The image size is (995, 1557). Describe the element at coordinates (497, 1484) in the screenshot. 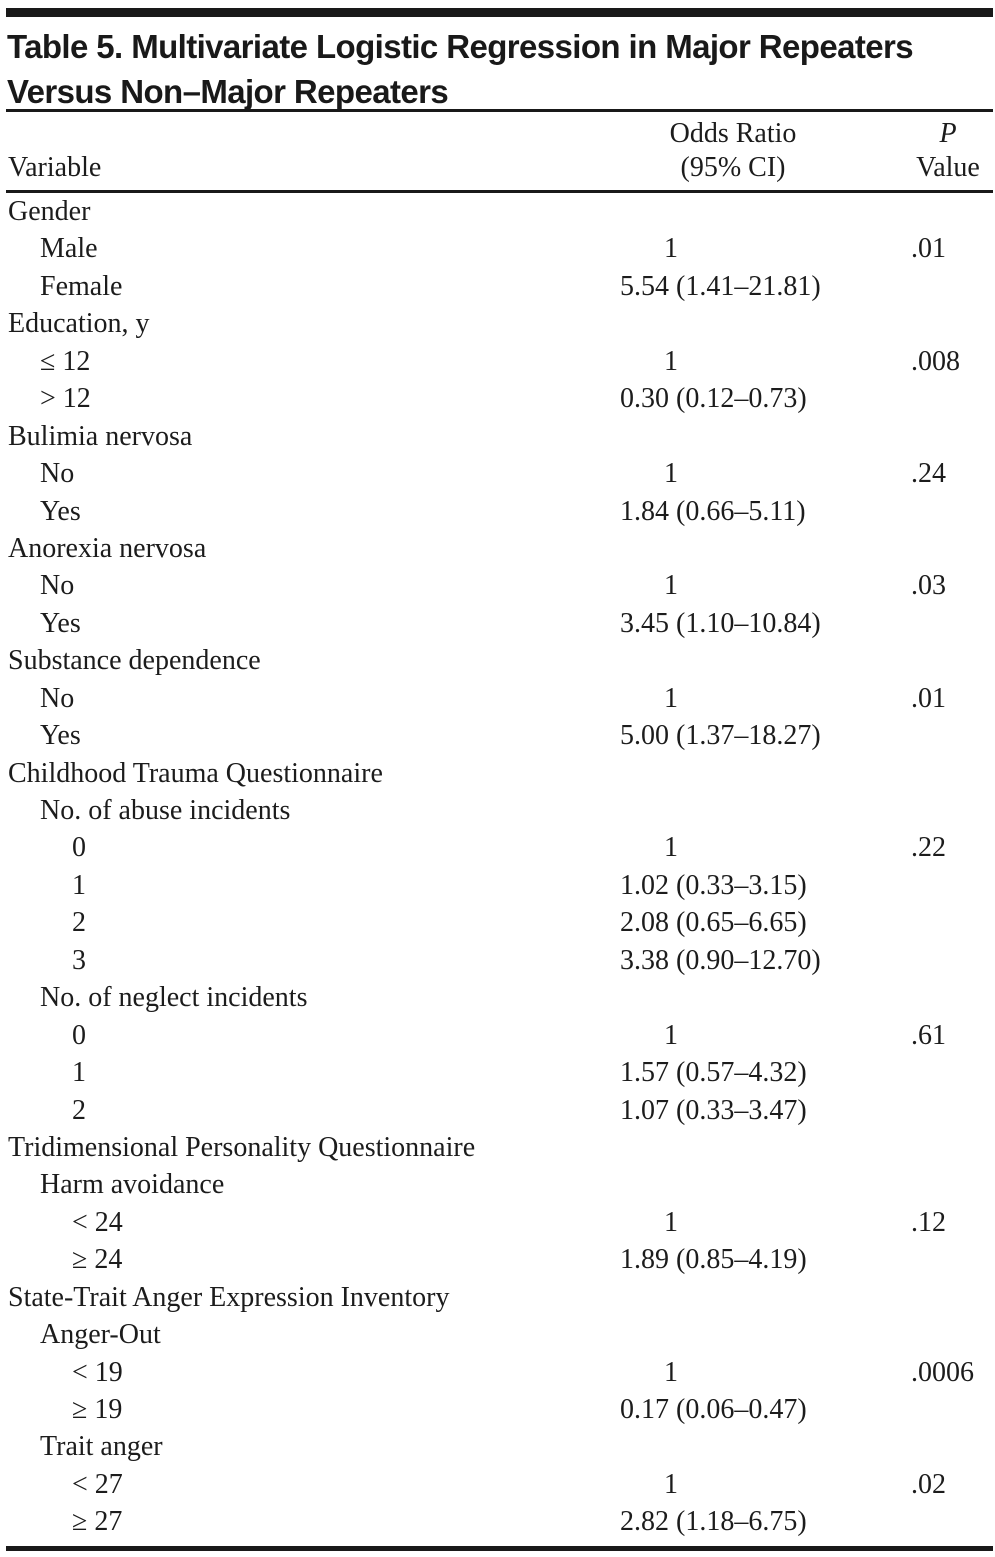

I see `table-row: < 27 1 .02` at that location.